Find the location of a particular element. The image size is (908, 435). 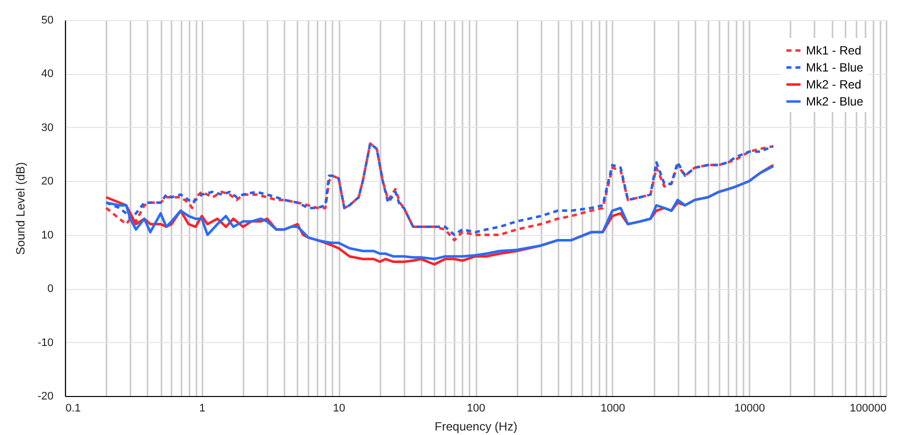

y-tick-label: 40 is located at coordinates (47, 74).